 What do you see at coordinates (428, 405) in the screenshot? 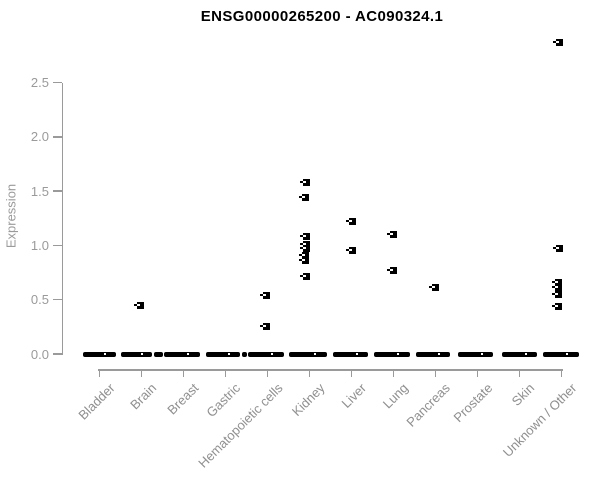
I see `x-tick-label-pancreas: Pancreas` at bounding box center [428, 405].